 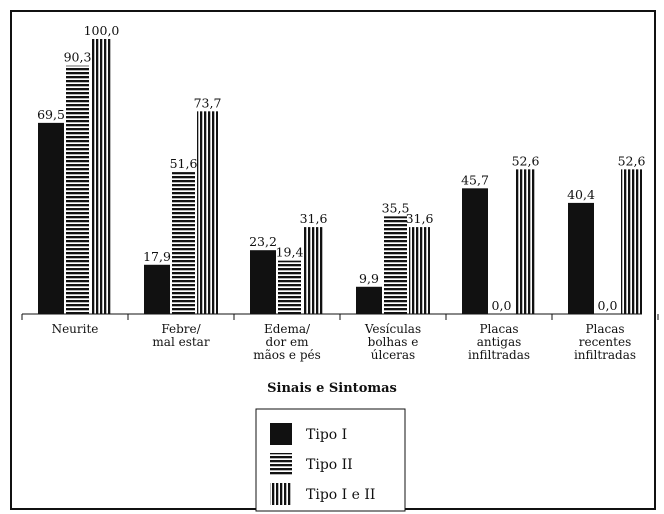 What do you see at coordinates (605, 342) in the screenshot?
I see `category-label: recentes` at bounding box center [605, 342].